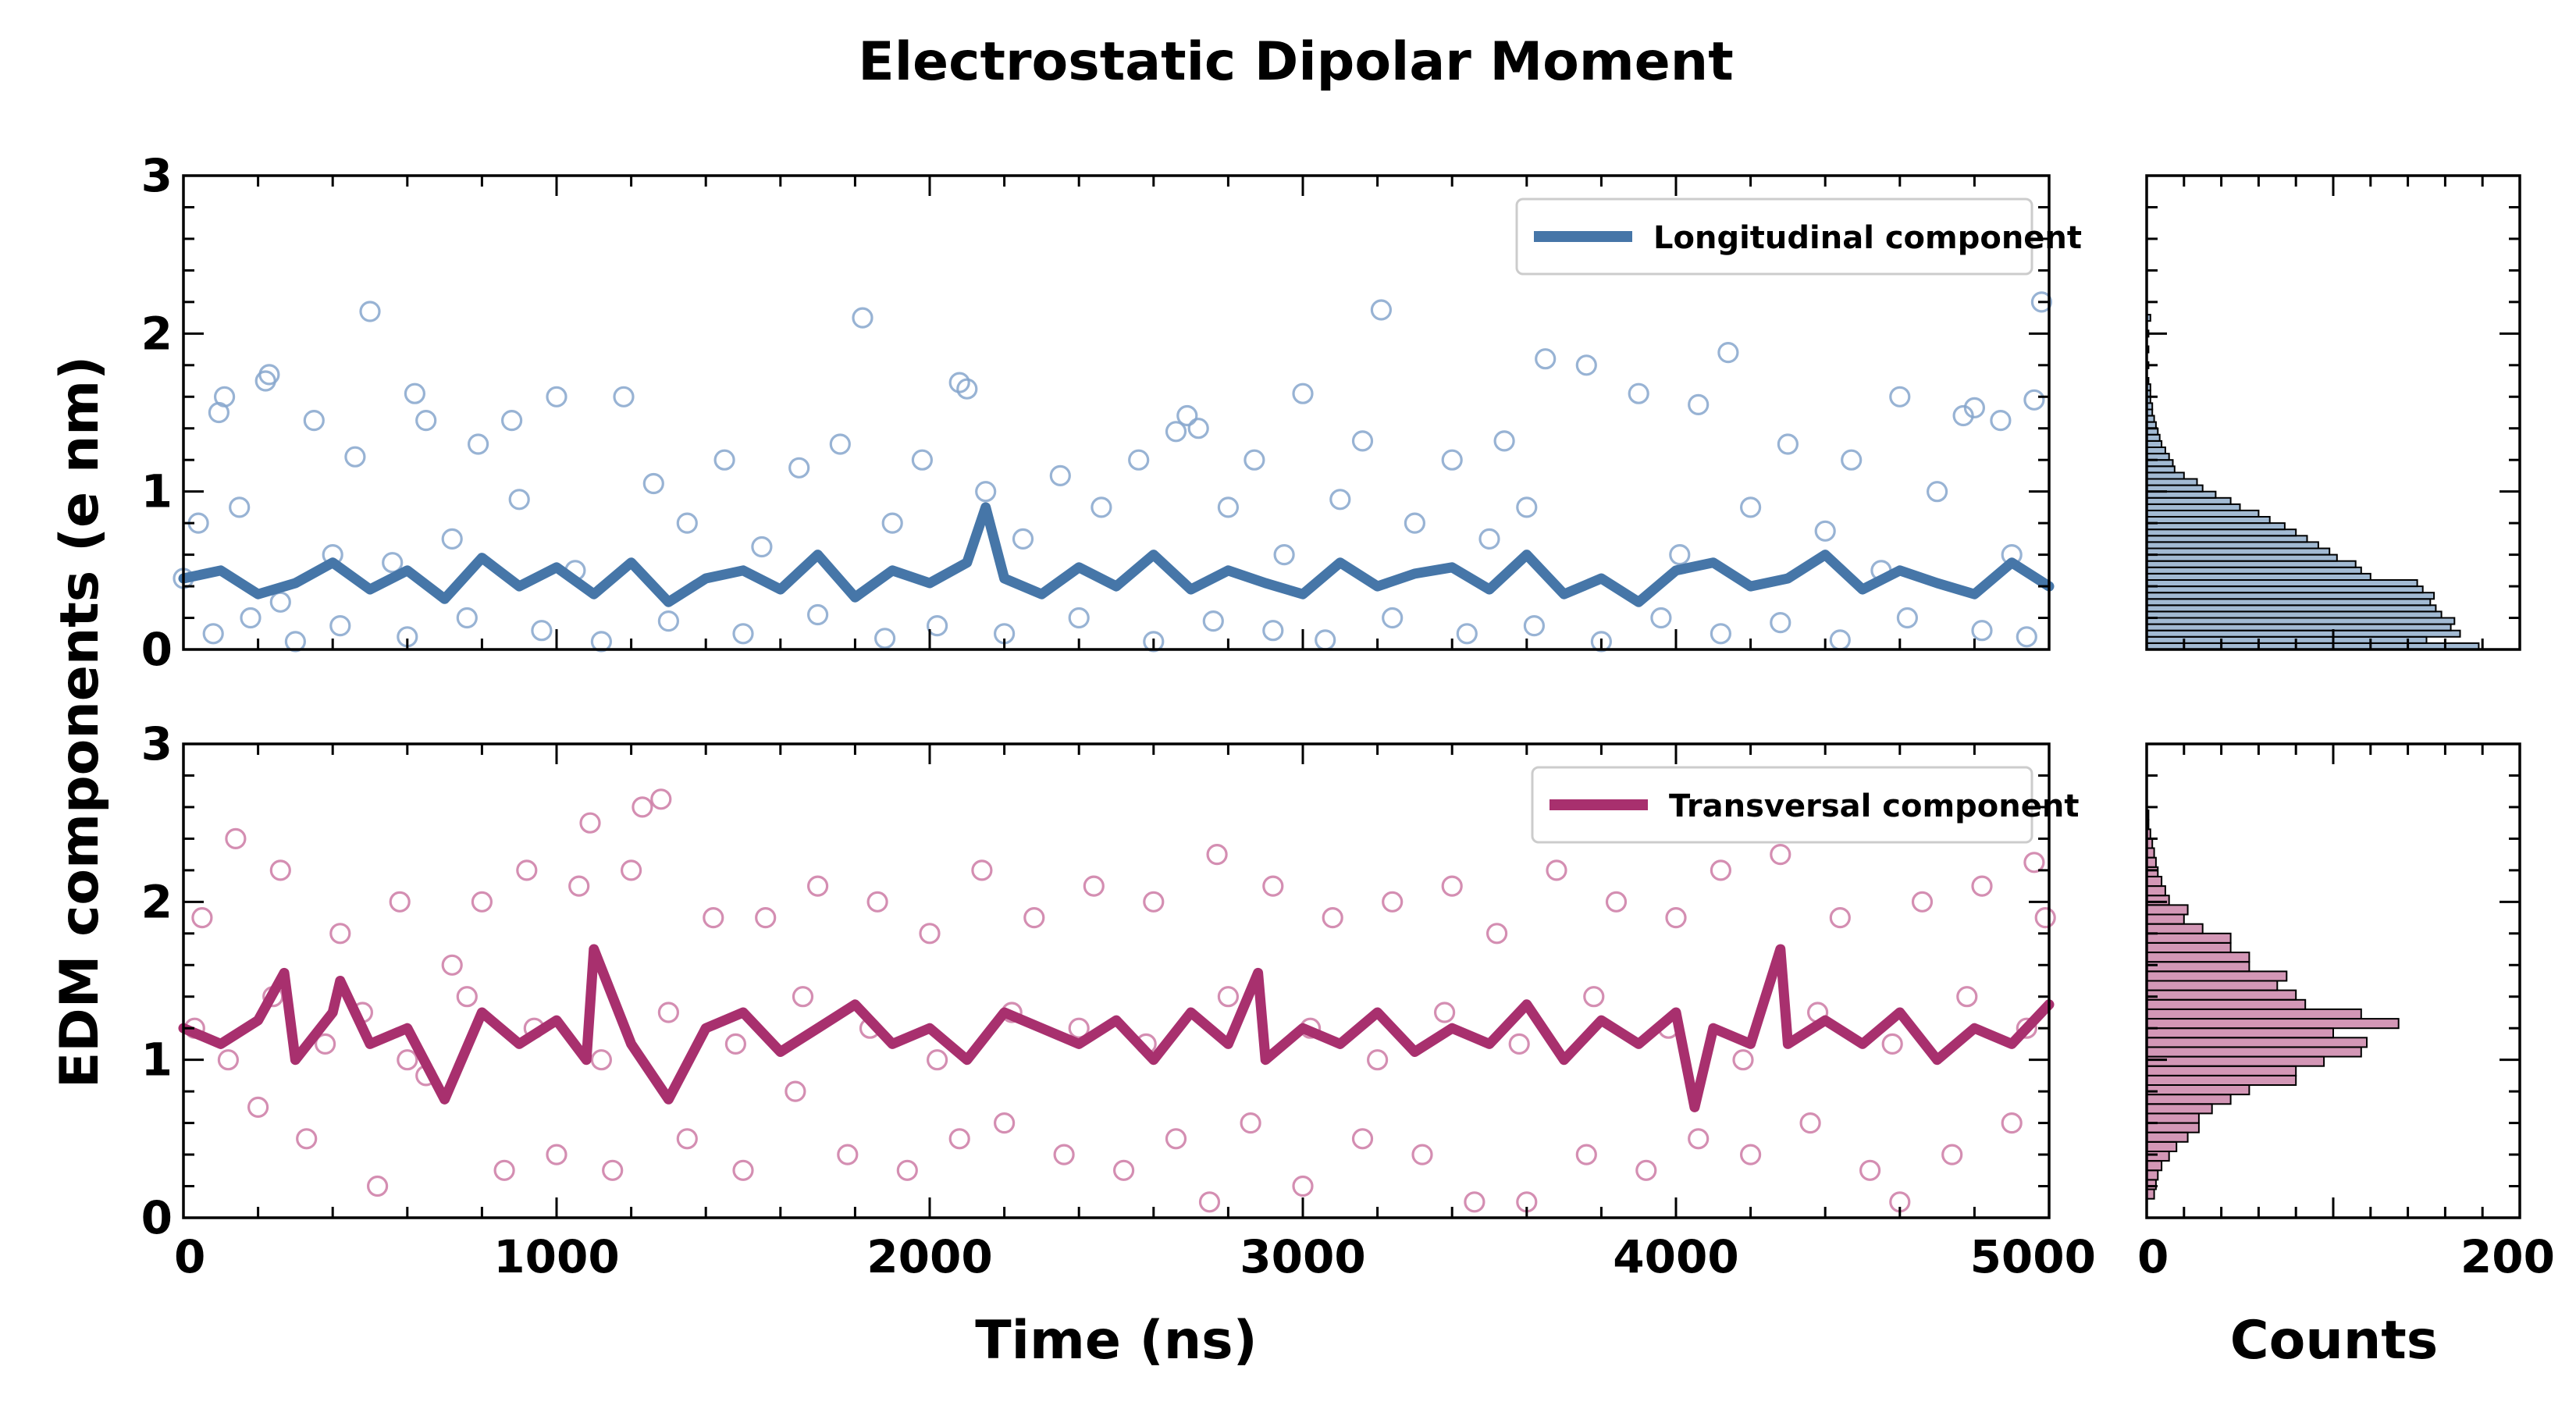 This screenshot has height=1409, width=2576. I want to click on x-tick-label: 3000, so click(1302, 1256).